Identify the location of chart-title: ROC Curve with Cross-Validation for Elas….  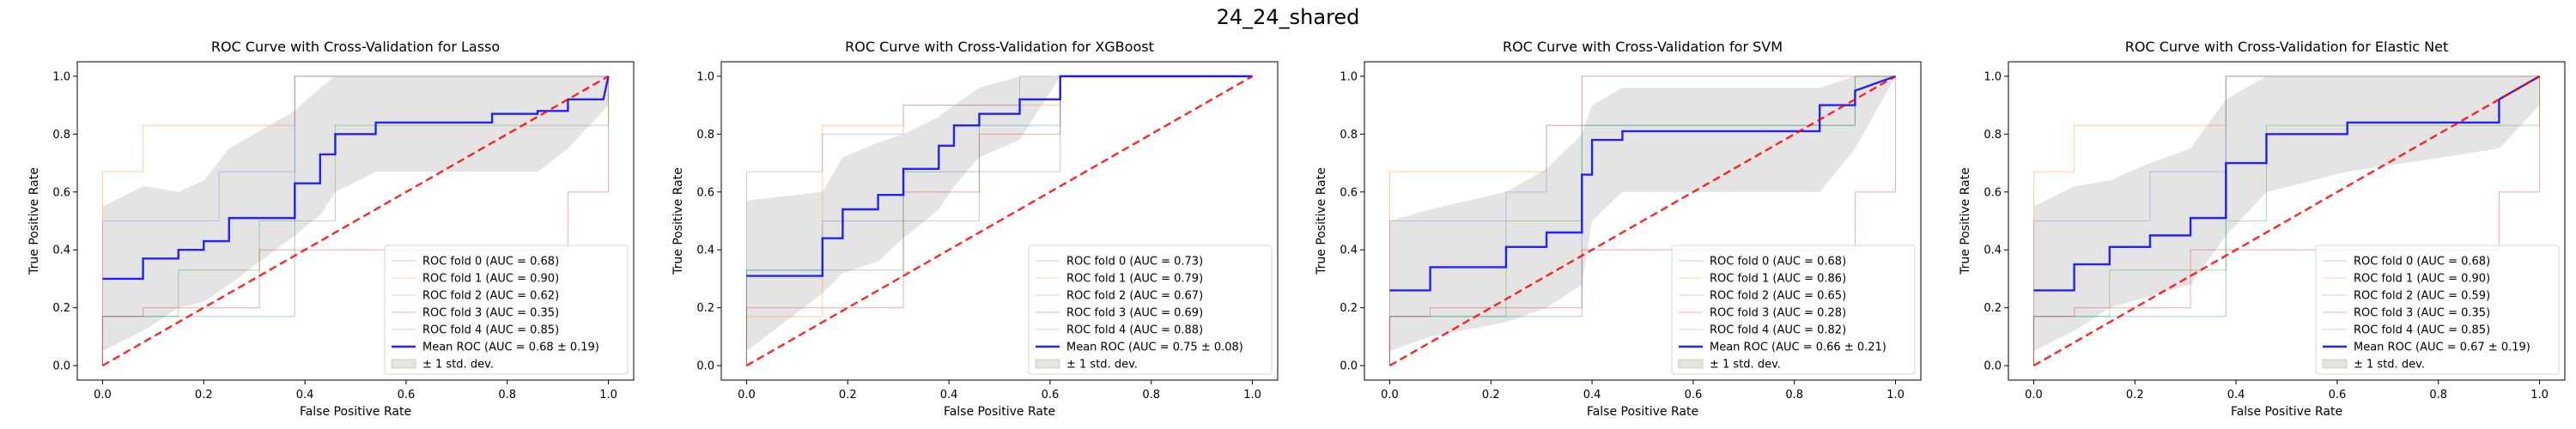
(2287, 47).